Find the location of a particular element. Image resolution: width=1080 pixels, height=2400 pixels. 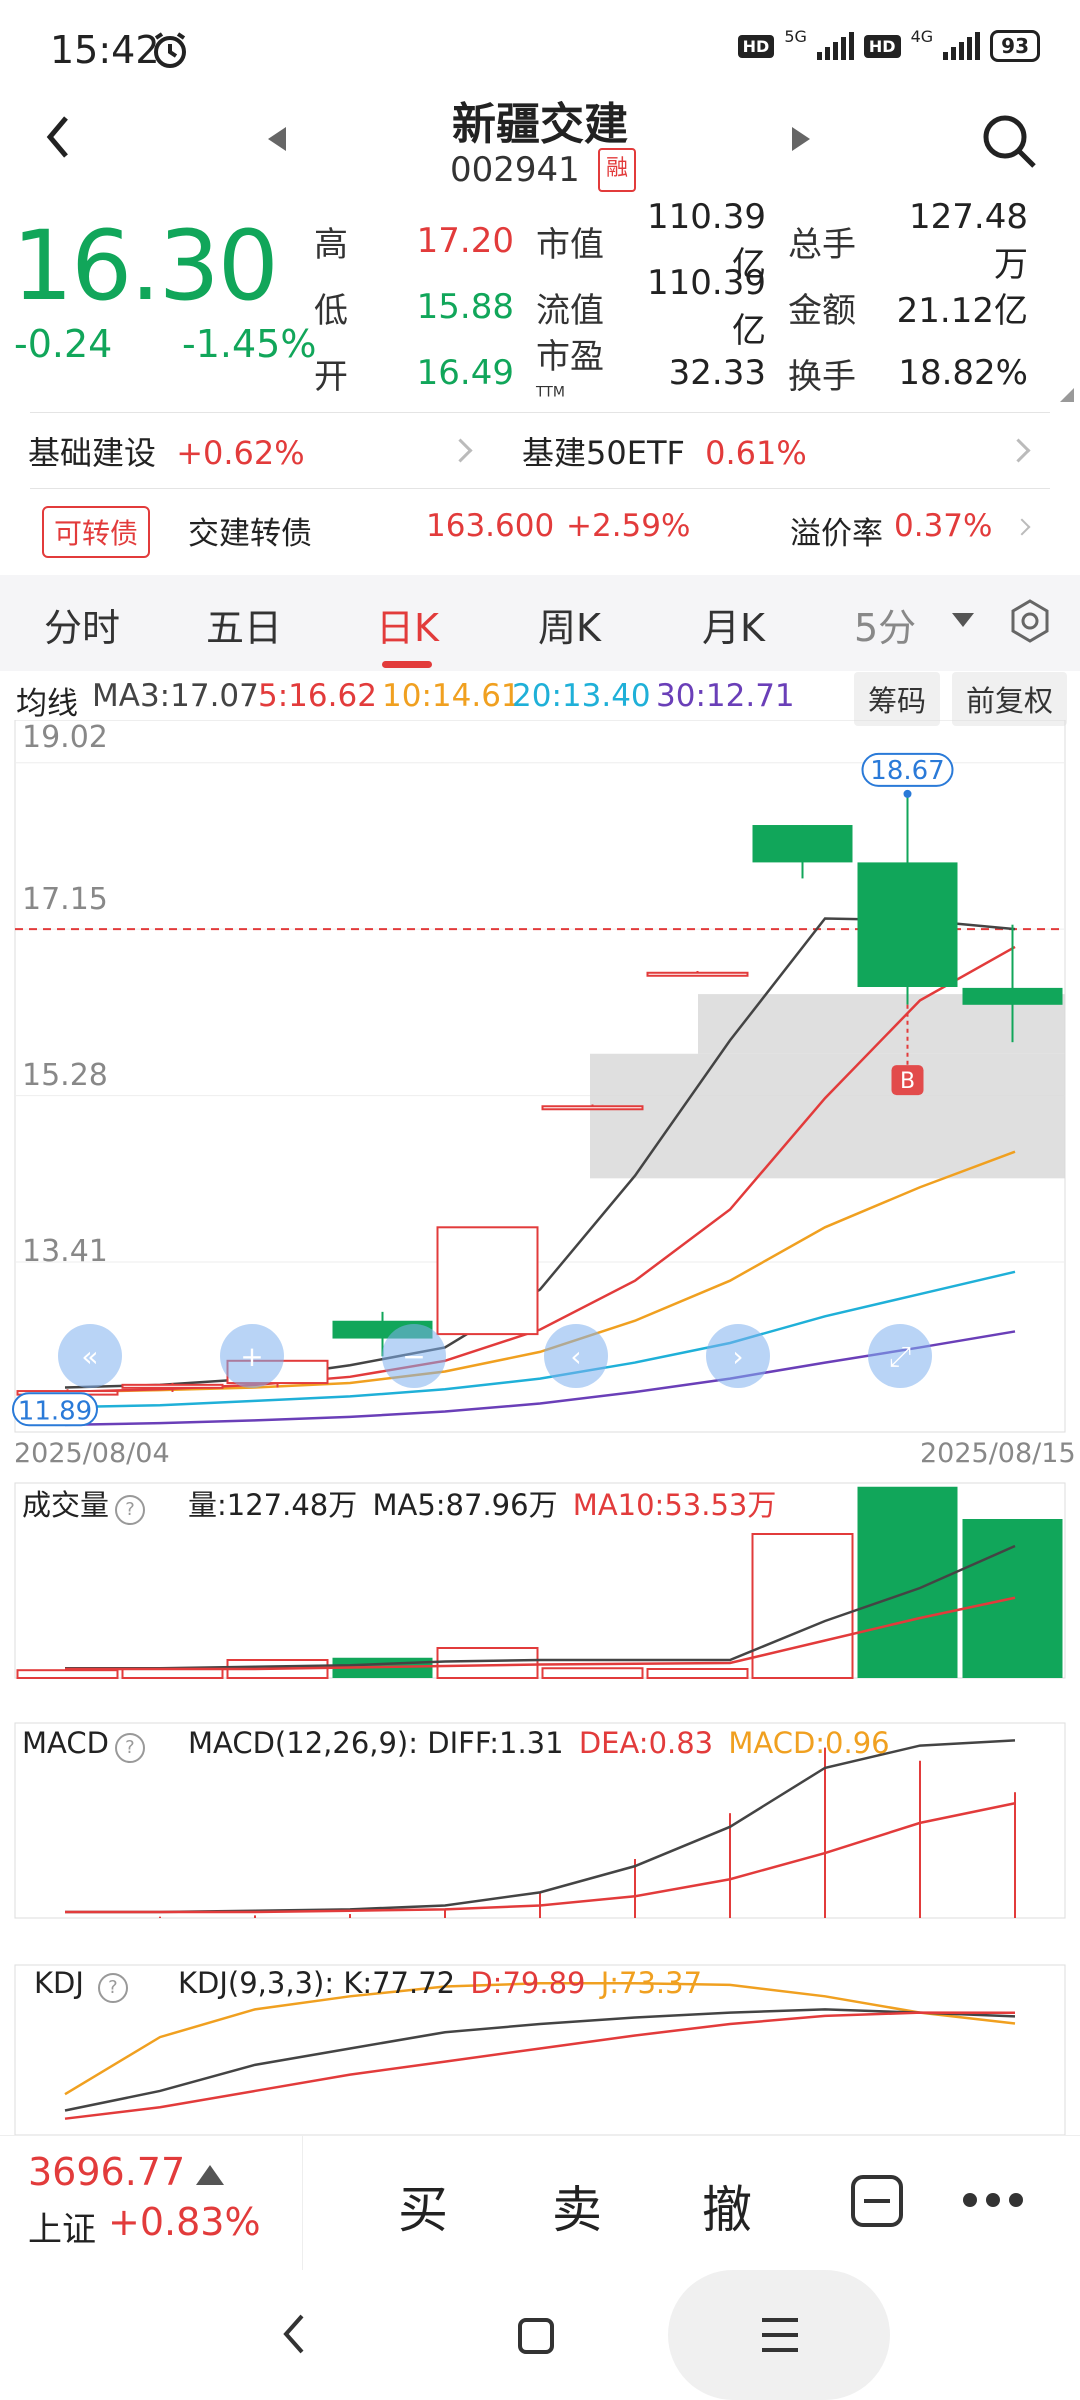

macd-diff: DIFF:1.31 is located at coordinates (495, 1743).